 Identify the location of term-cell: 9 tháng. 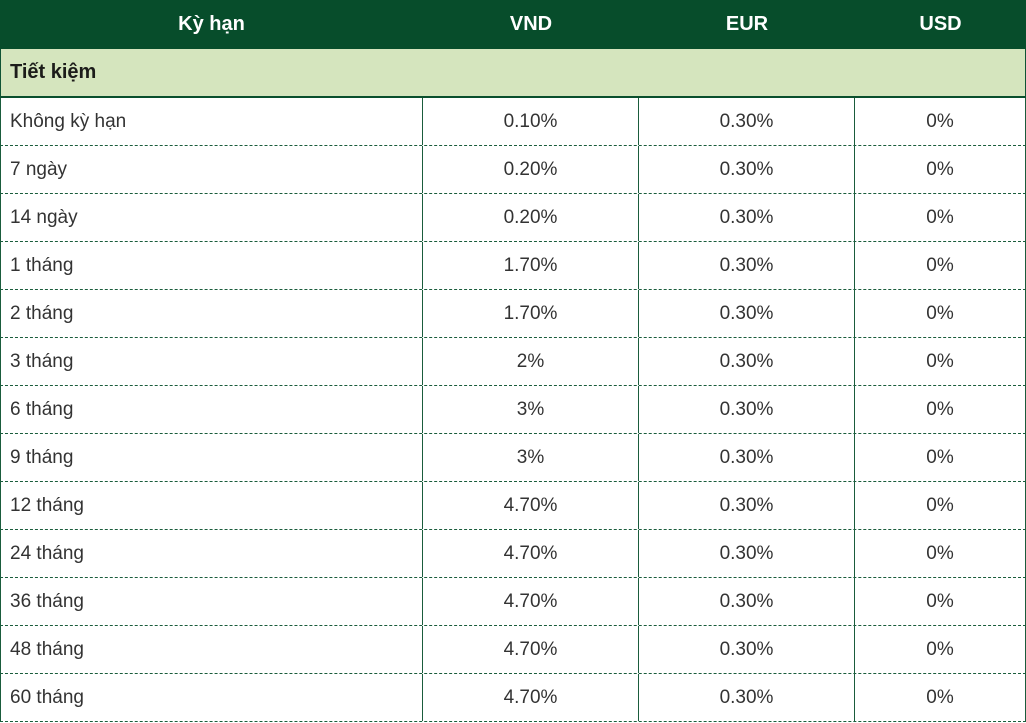
(211, 457).